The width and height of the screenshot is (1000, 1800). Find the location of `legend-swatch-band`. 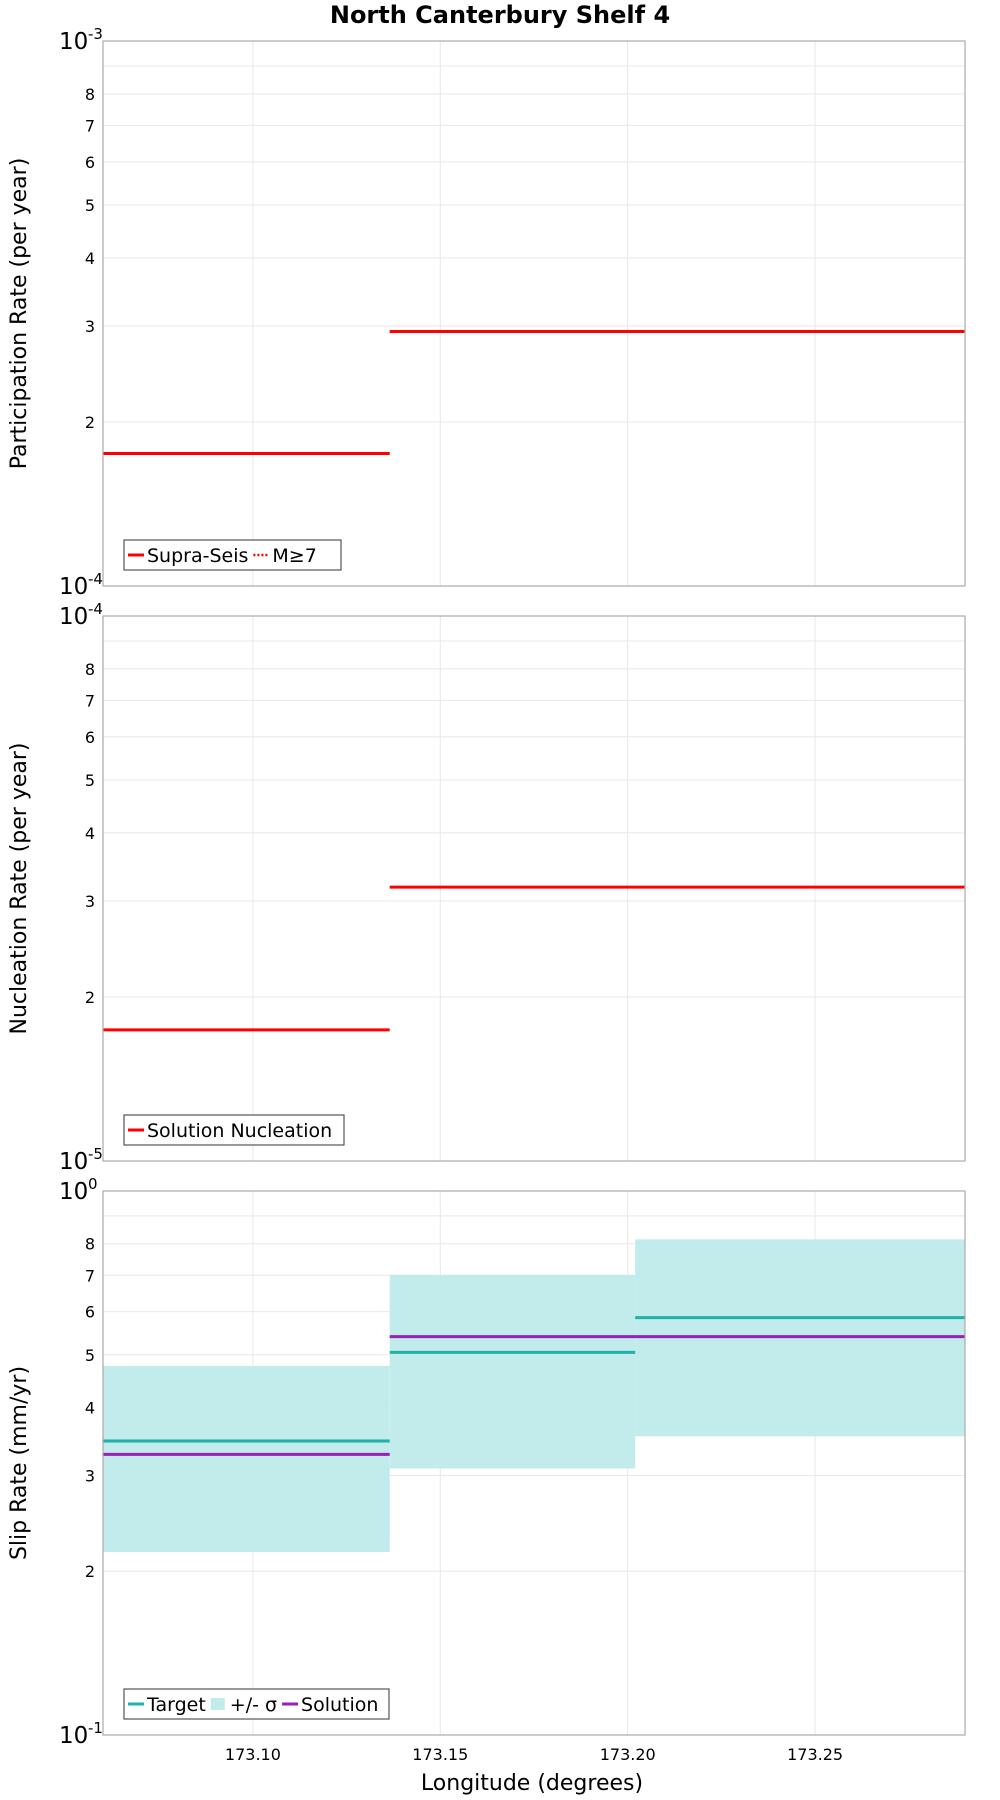

legend-swatch-band is located at coordinates (217, 1704).